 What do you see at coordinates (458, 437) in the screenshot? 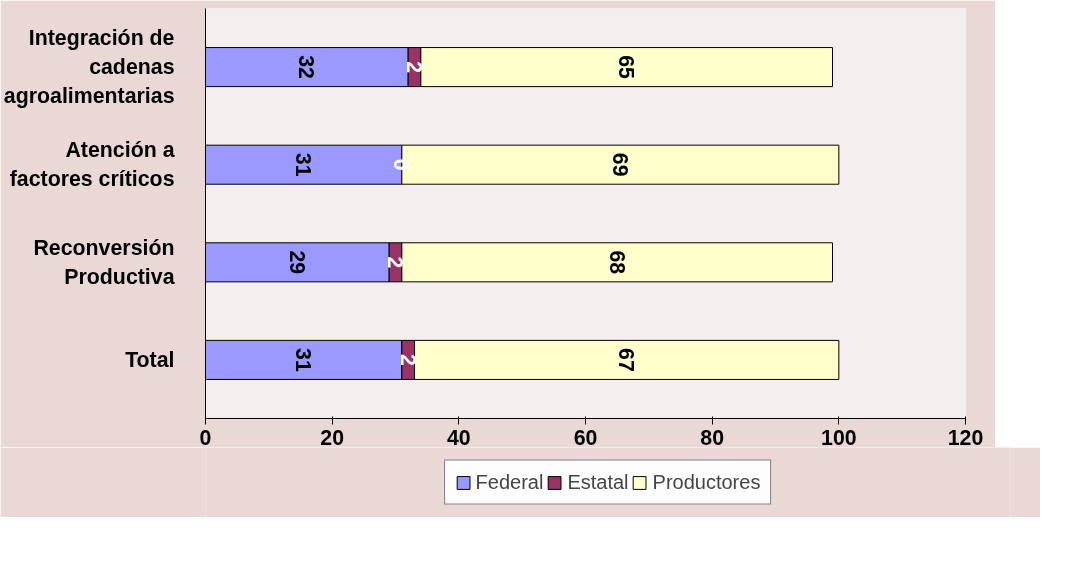
I see `x-tick-label: 40` at bounding box center [458, 437].